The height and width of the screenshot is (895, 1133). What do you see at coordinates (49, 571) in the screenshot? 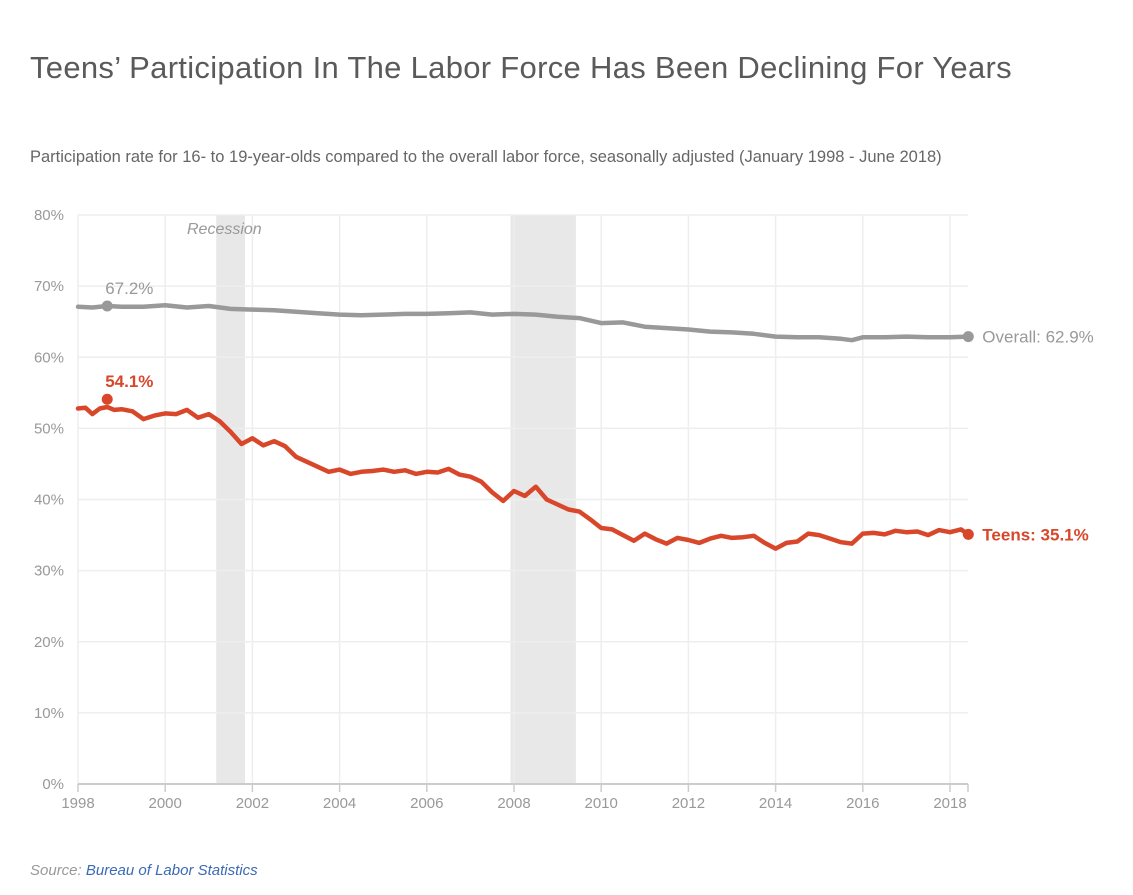
I see `y-tick-label: 30%` at bounding box center [49, 571].